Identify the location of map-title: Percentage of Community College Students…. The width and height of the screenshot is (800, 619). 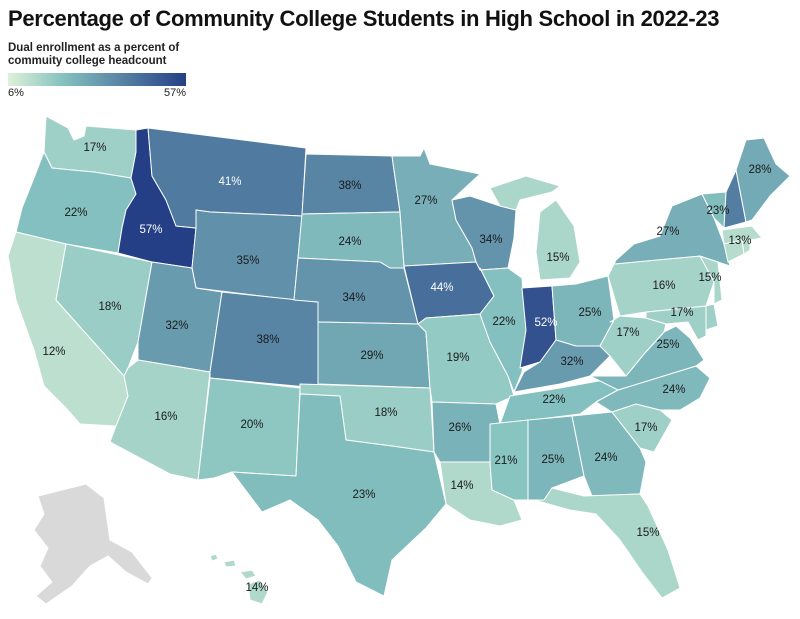
(364, 18).